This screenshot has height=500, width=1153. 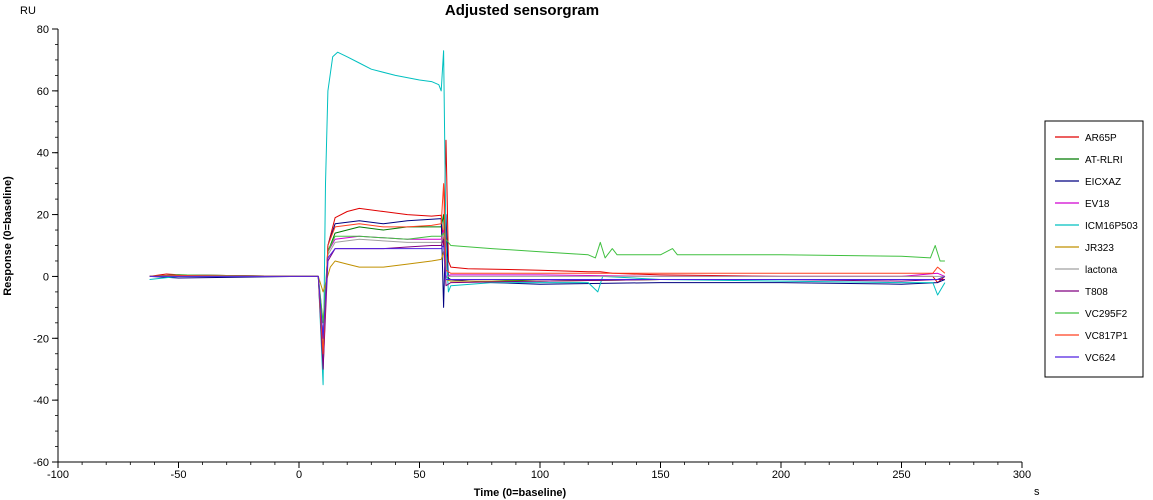 I want to click on legend-label: JR323, so click(x=1099, y=248).